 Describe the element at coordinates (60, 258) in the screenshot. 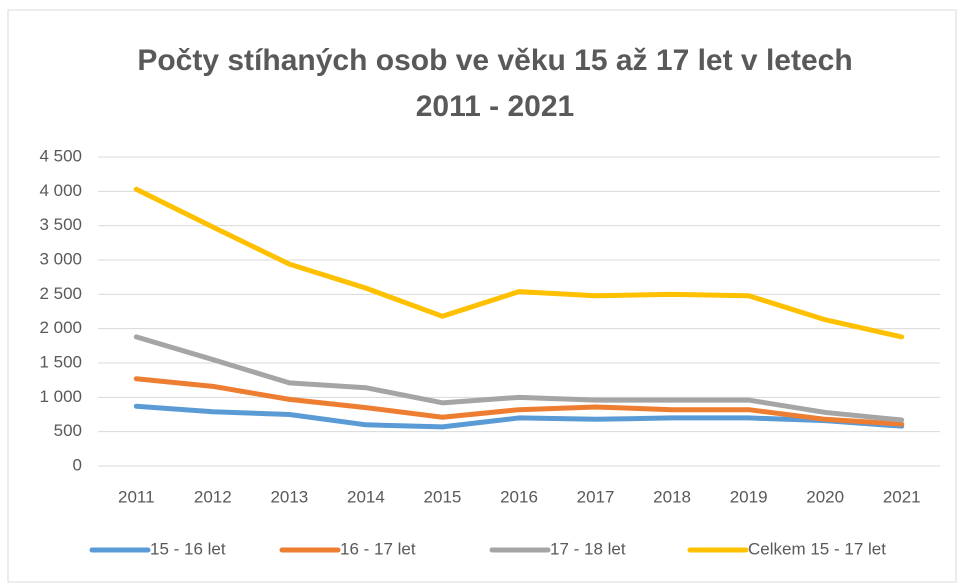

I see `y-tick-label: 3 000` at that location.